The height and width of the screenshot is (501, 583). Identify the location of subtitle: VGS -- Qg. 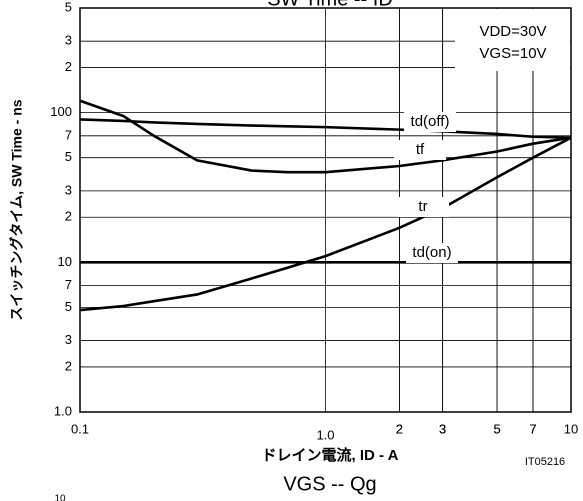
(329, 484).